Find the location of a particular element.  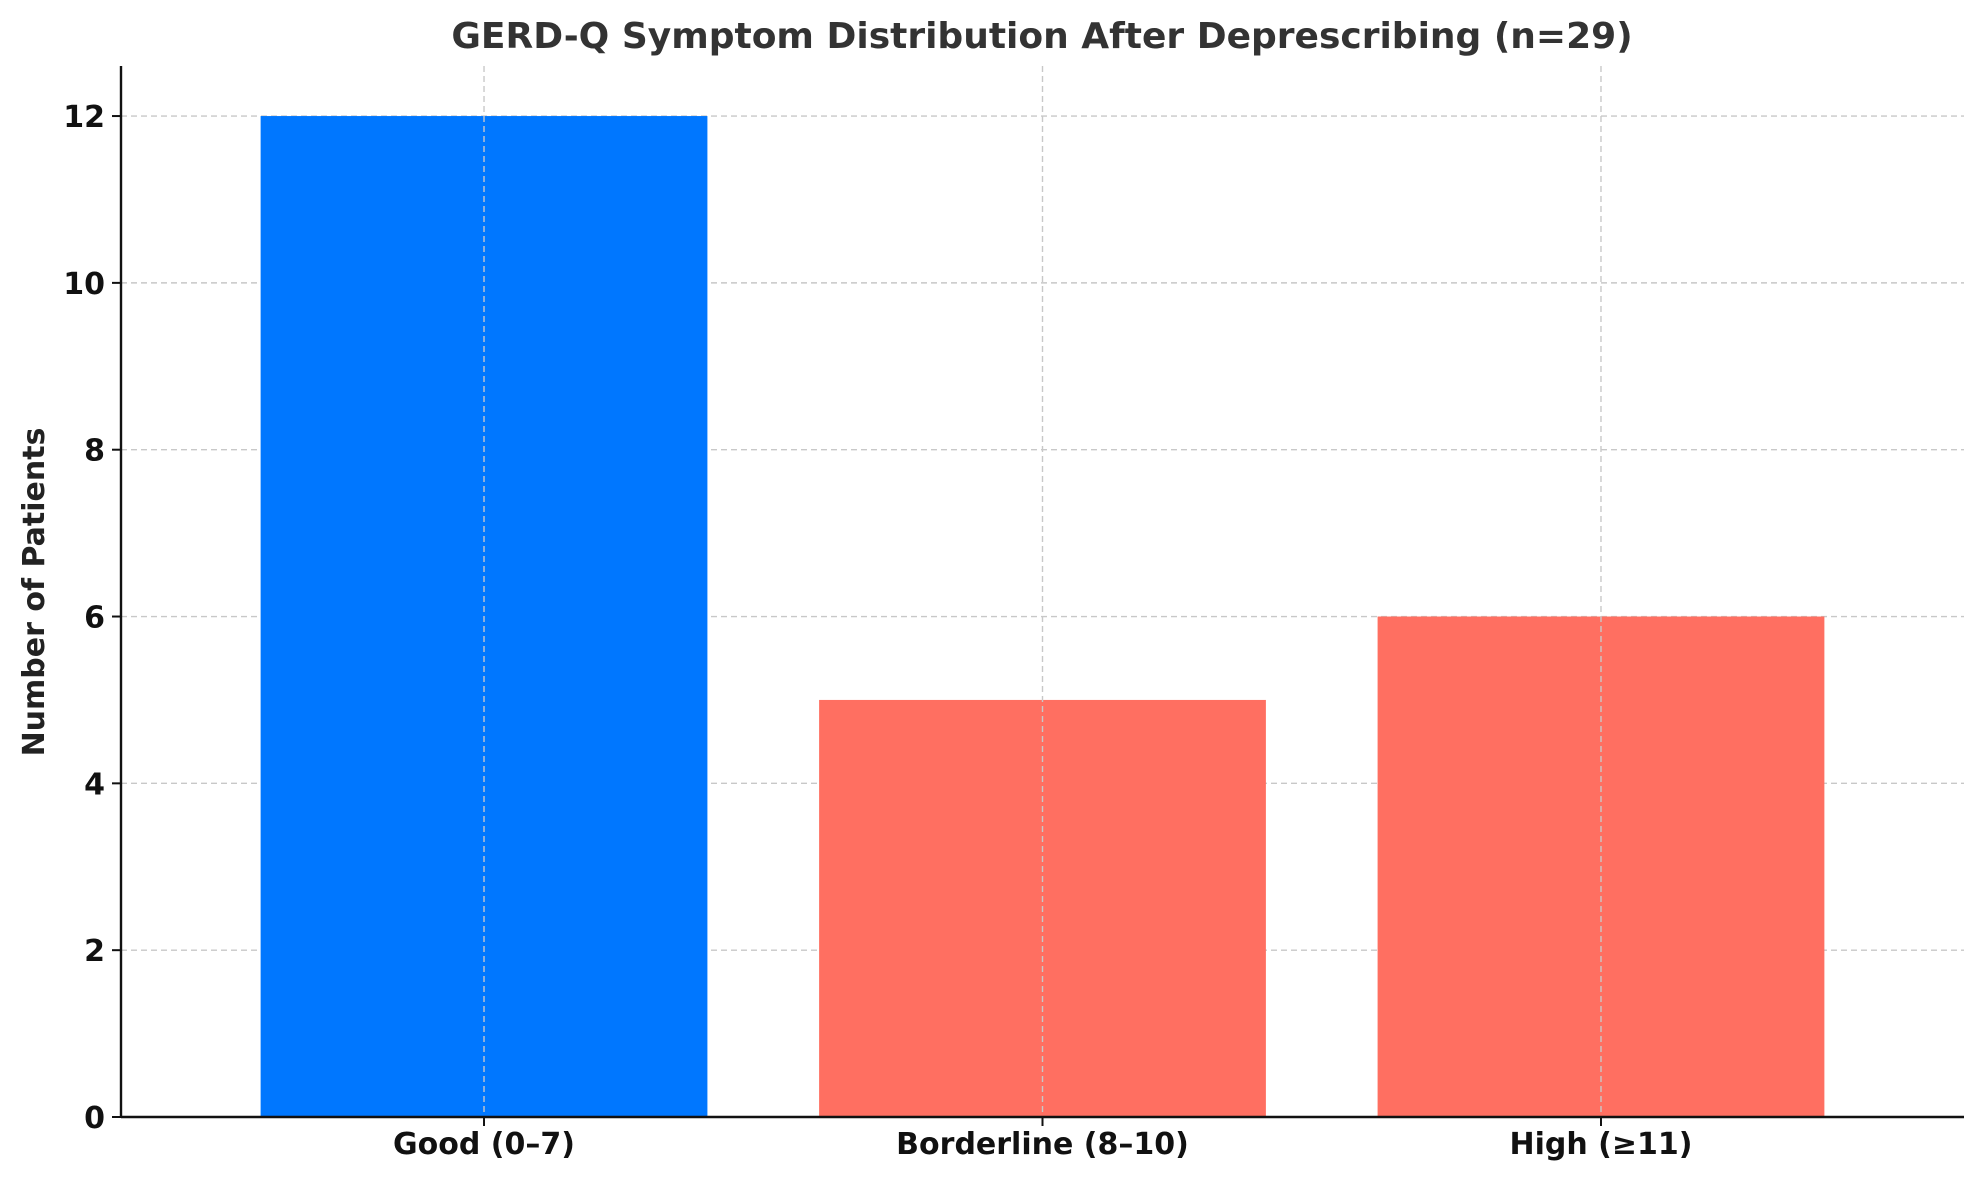

y-tick-label: 6 is located at coordinates (94, 618).